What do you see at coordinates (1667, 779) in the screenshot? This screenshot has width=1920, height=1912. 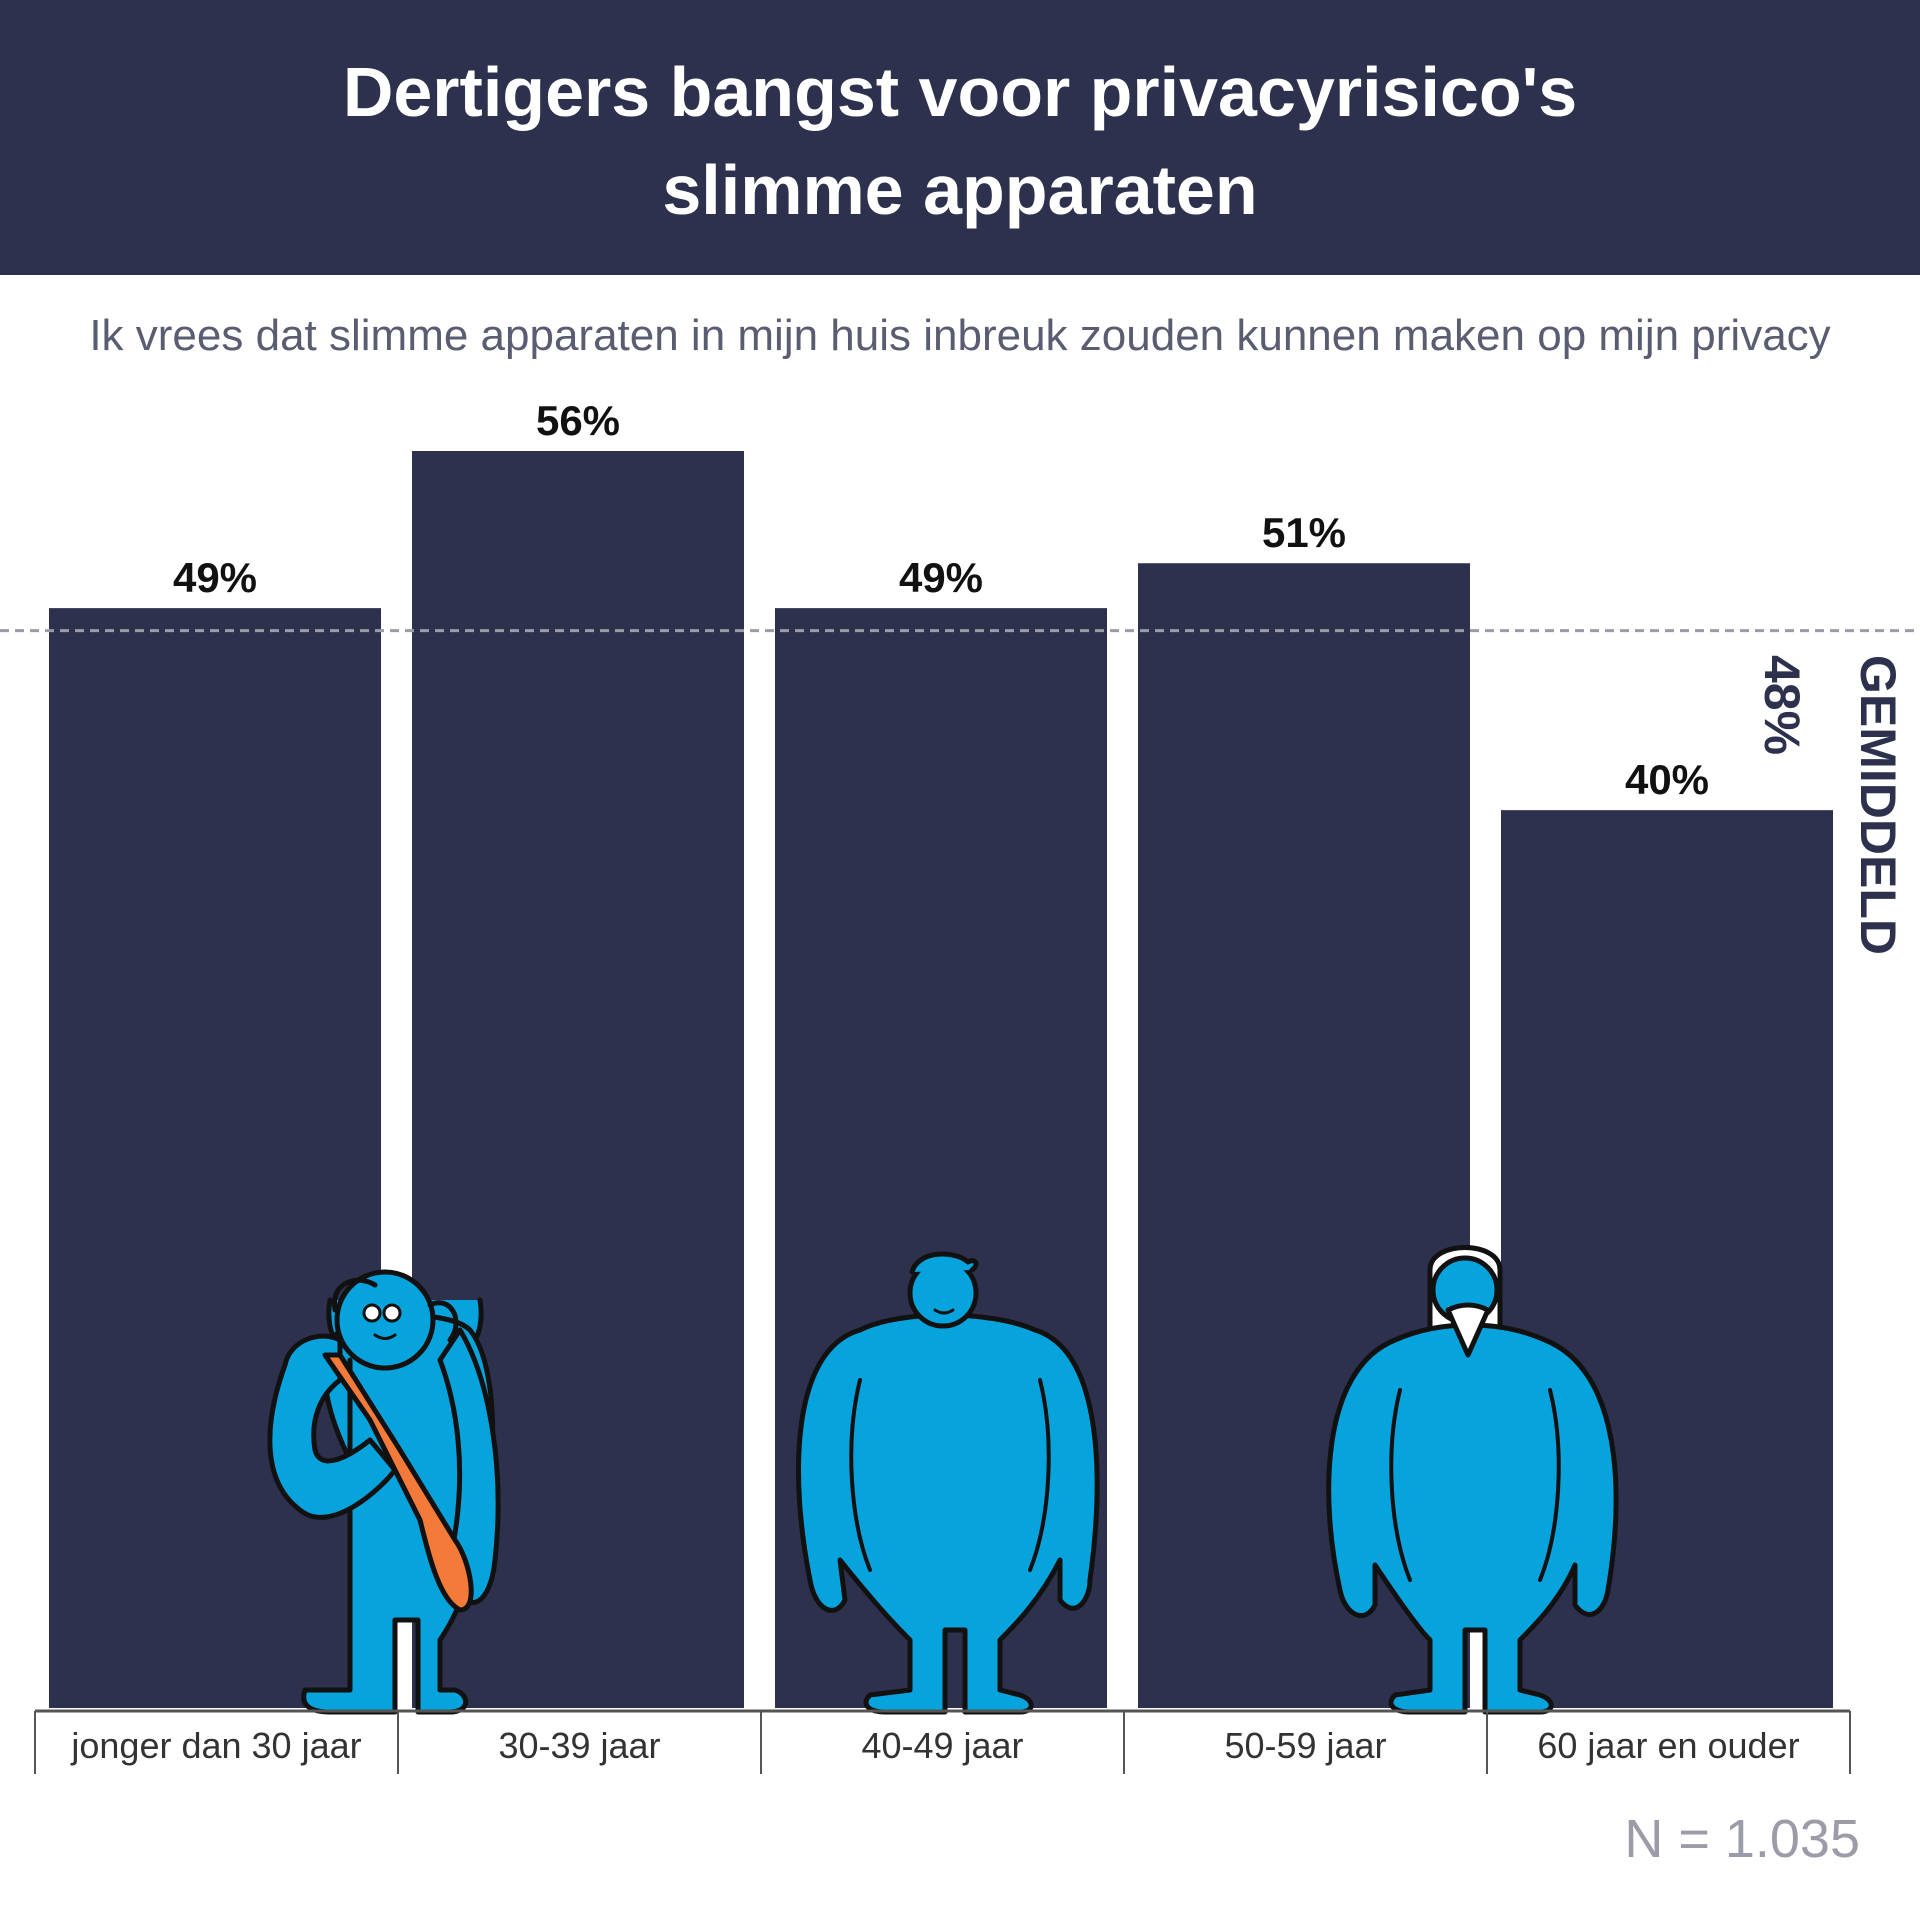 I see `value-label-5: 40%` at bounding box center [1667, 779].